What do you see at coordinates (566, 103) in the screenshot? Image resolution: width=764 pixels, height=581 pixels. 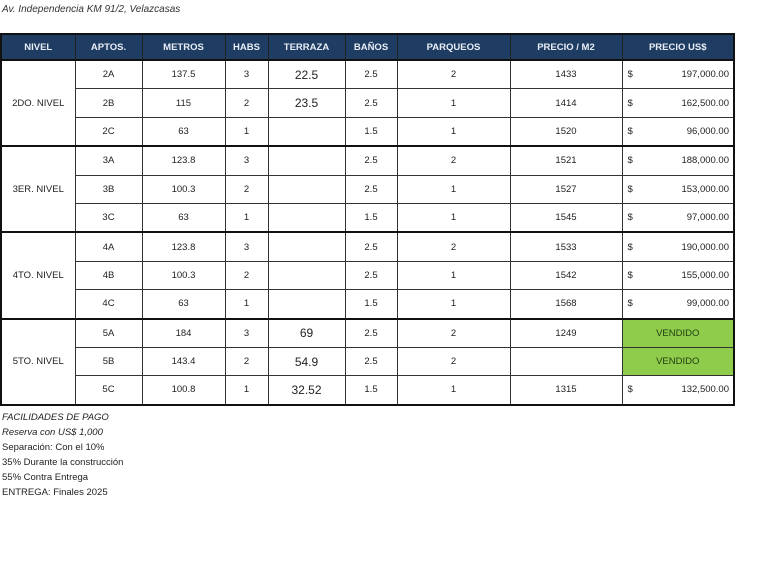 I see `precio_m2-cell: 1414` at bounding box center [566, 103].